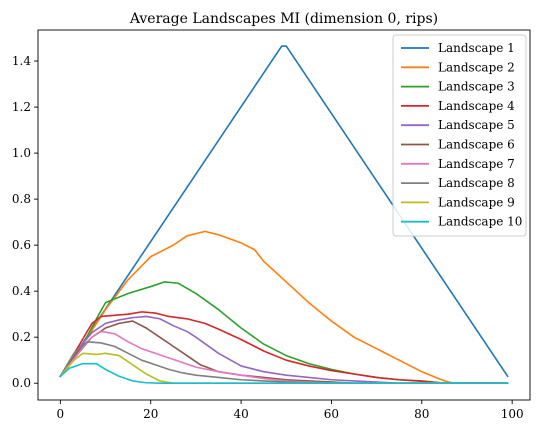 Image resolution: width=543 pixels, height=432 pixels. What do you see at coordinates (480, 222) in the screenshot?
I see `legend-label-10: Landscape 10` at bounding box center [480, 222].